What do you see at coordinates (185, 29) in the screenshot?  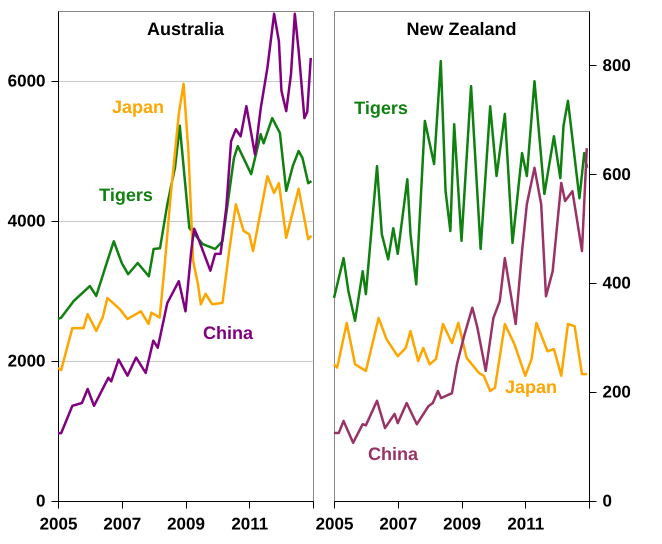 I see `chart-title: Australia` at bounding box center [185, 29].